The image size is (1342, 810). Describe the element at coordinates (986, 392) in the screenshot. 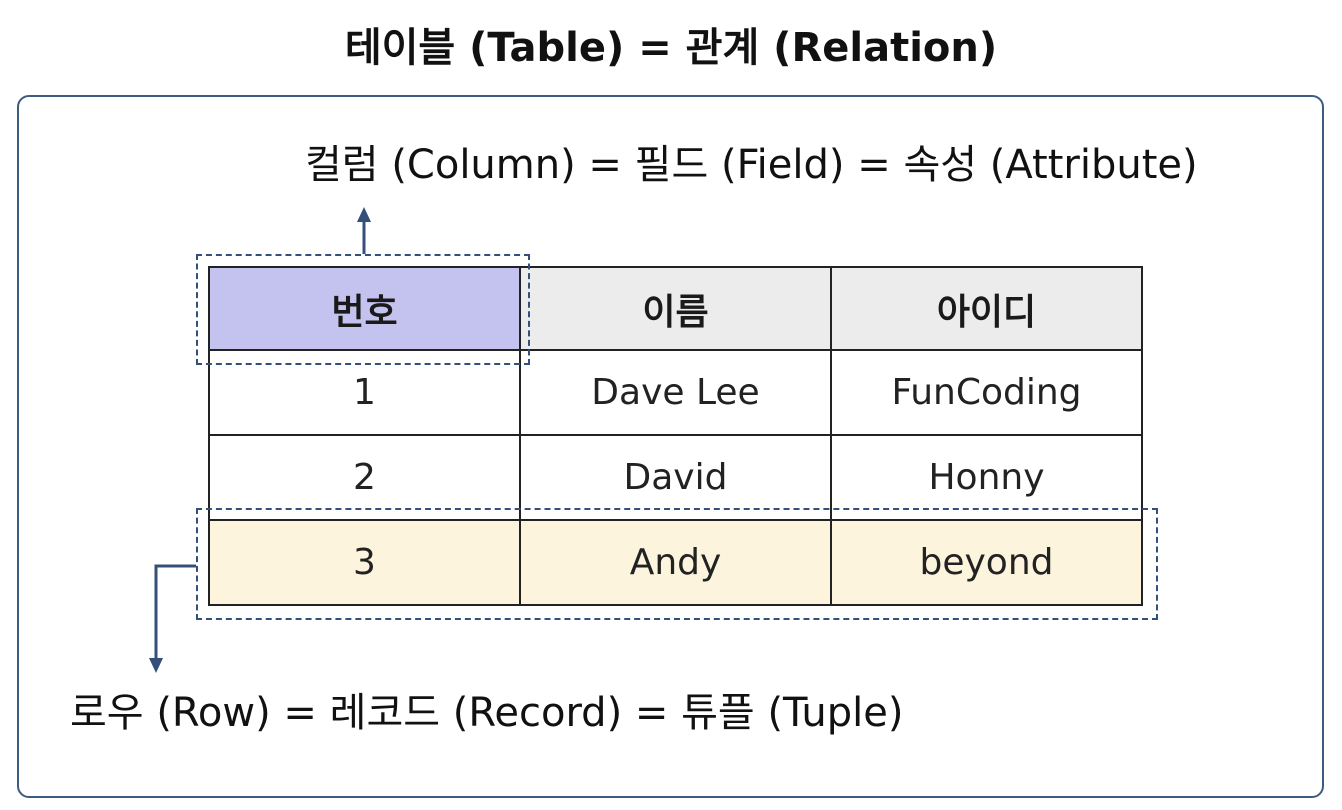

I see `table-cell: FunCoding` at that location.